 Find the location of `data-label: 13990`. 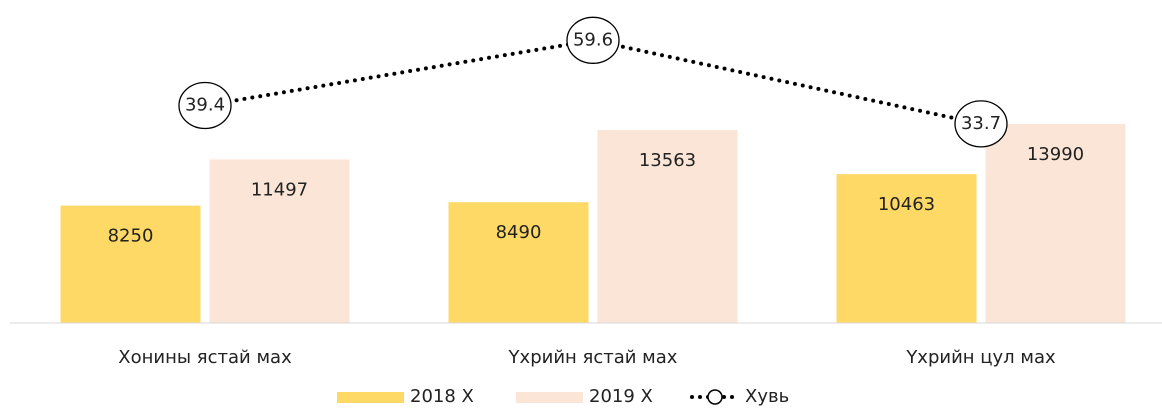

data-label: 13990 is located at coordinates (1055, 154).